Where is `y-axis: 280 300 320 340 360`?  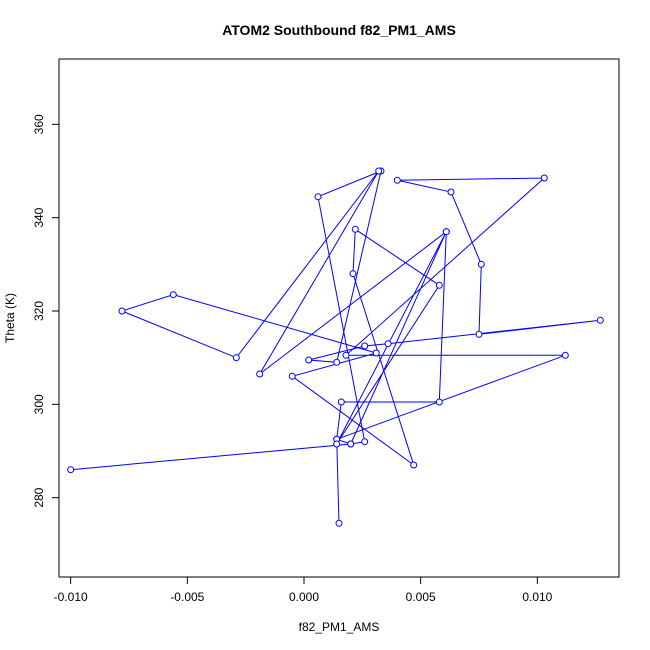
y-axis: 280 300 320 340 360 is located at coordinates (46, 311).